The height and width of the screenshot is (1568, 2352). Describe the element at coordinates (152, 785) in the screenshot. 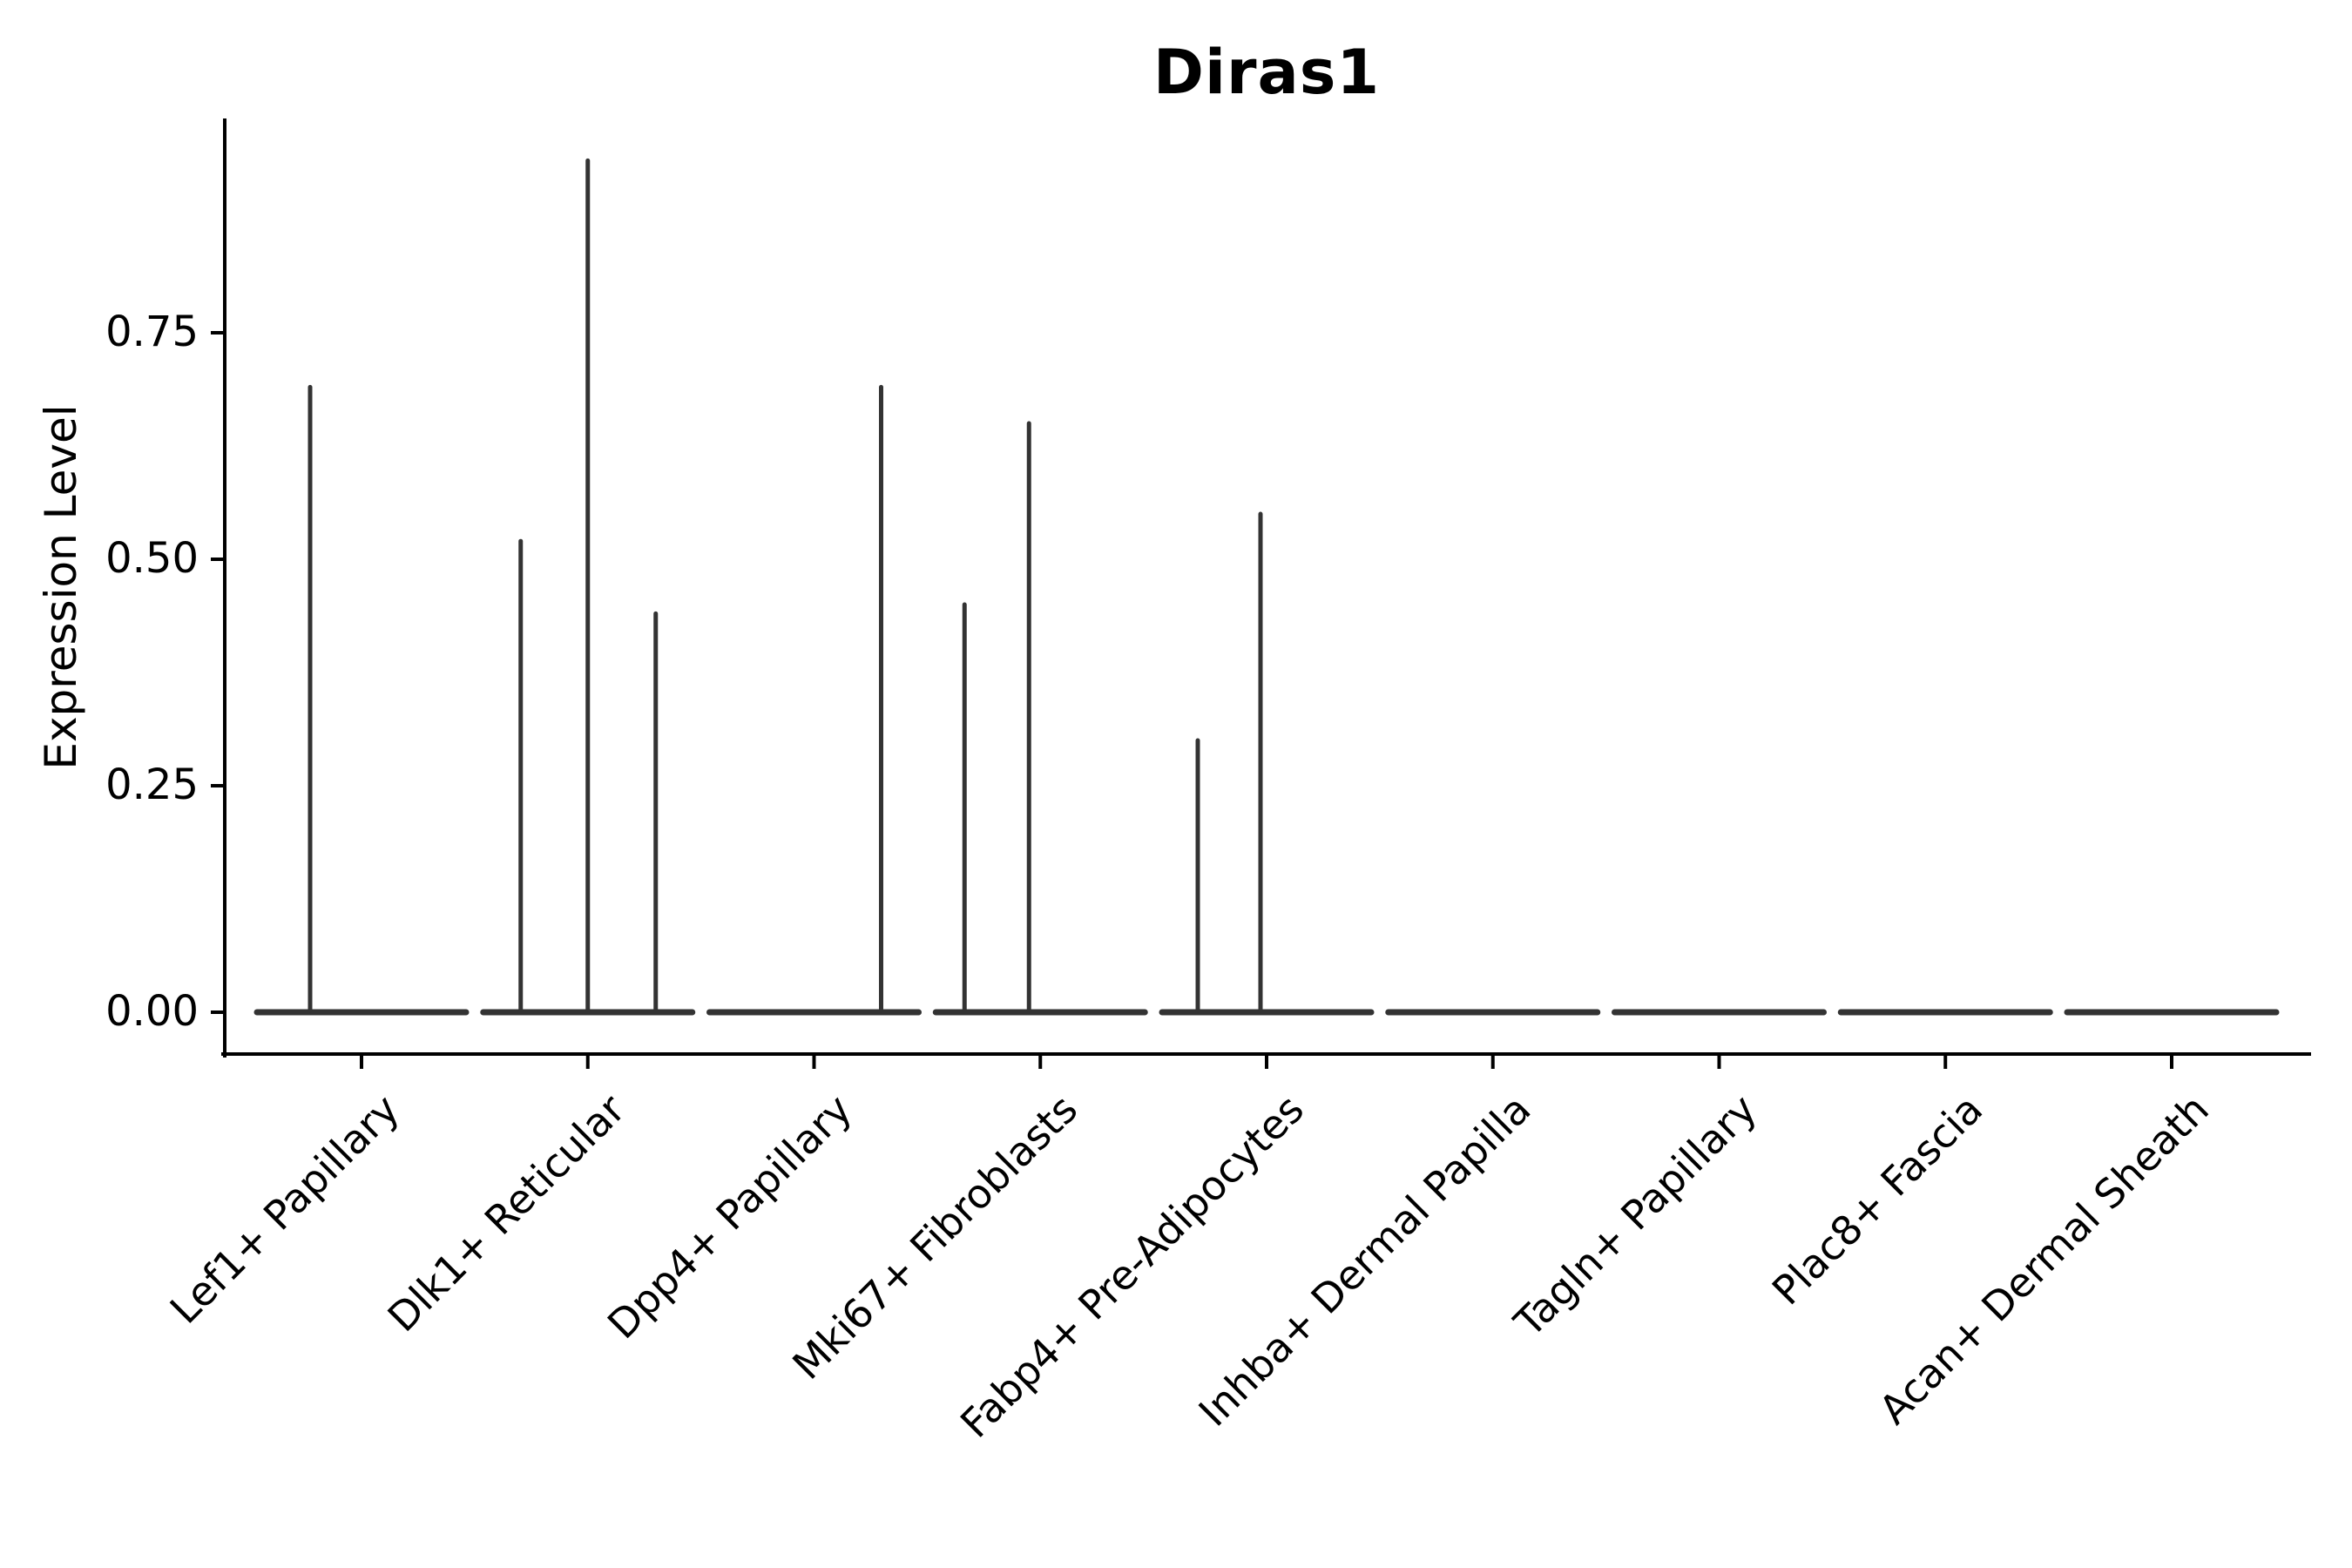

I see `y-tick-label: 0.25` at that location.